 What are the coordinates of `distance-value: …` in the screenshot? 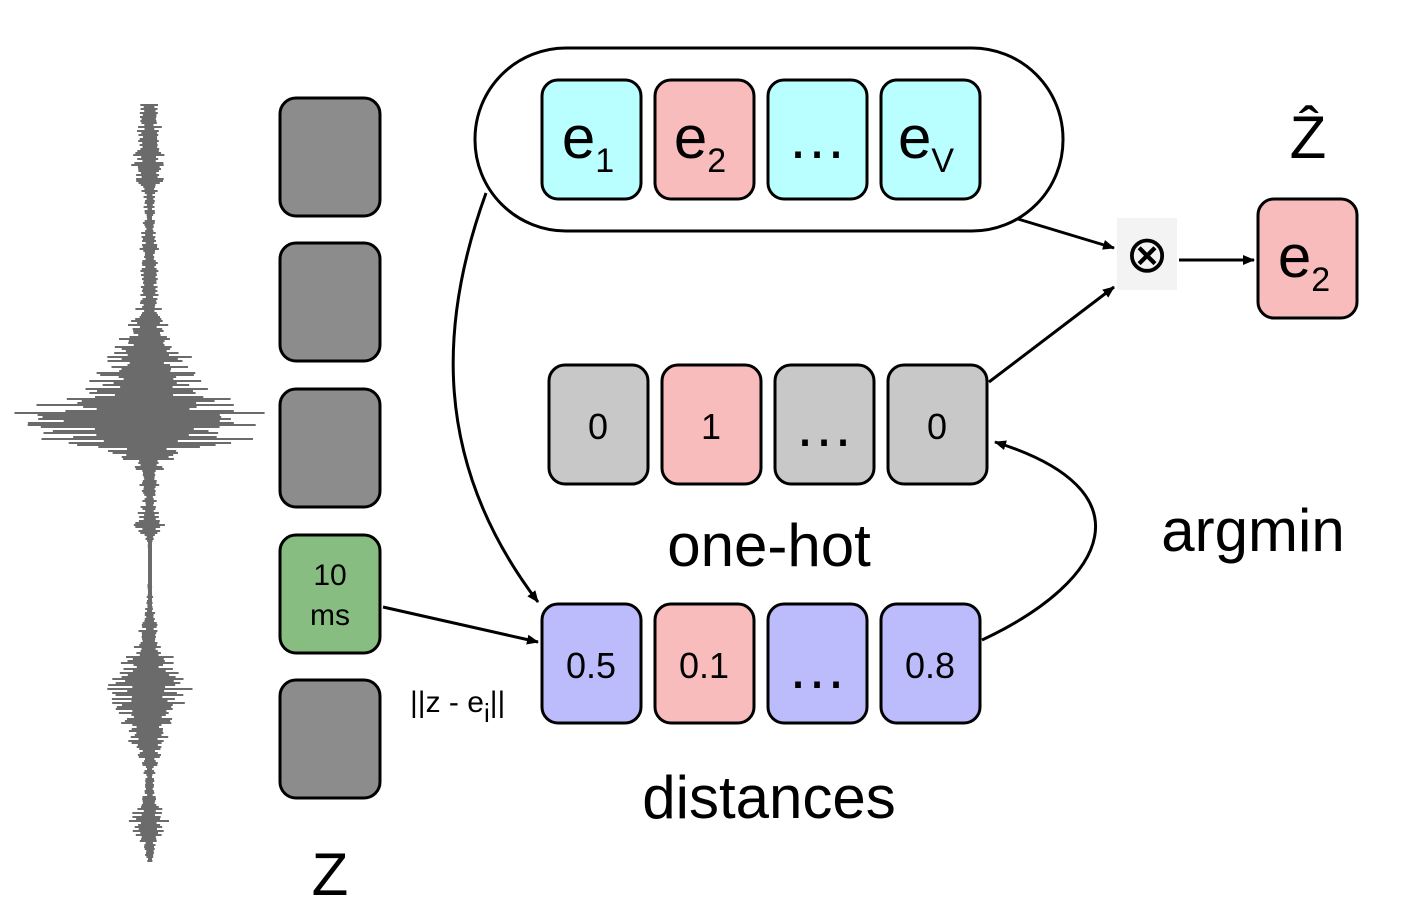 It's located at (817, 667).